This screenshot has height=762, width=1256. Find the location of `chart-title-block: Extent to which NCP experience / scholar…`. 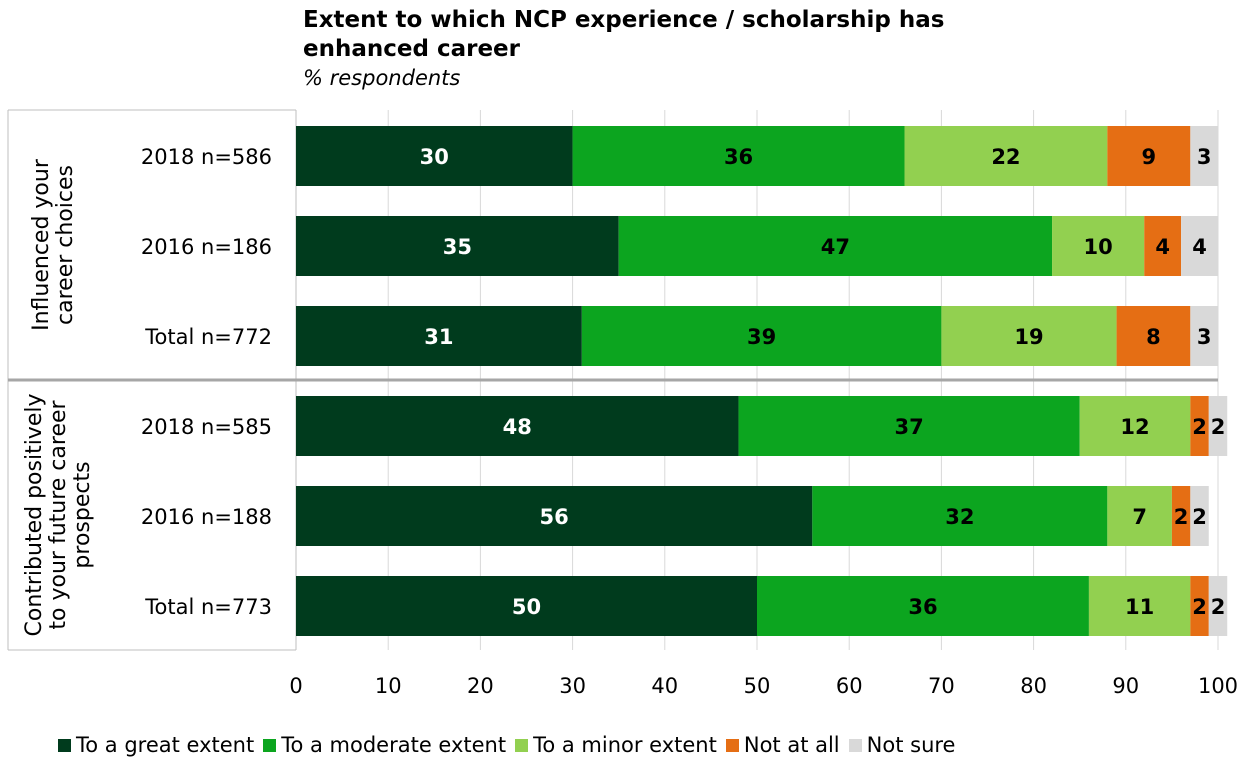

chart-title-block: Extent to which NCP experience / scholar… is located at coordinates (663, 49).